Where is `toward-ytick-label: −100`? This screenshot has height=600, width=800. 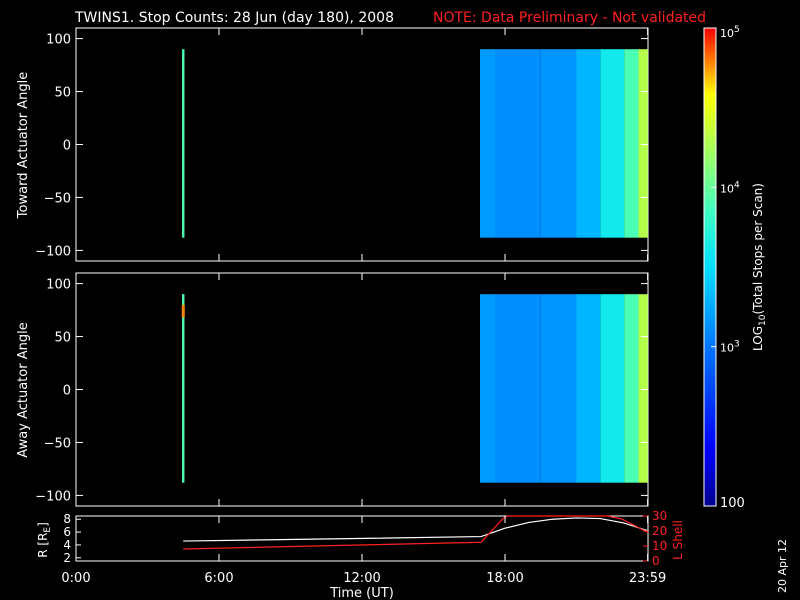 toward-ytick-label: −100 is located at coordinates (53, 251).